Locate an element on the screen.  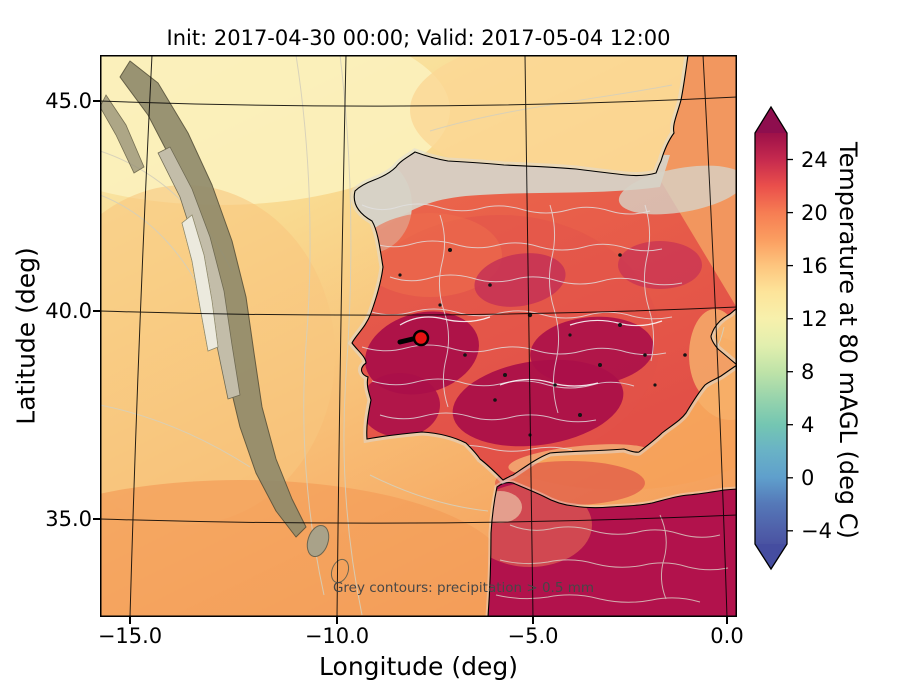
colorbar-over-arrow is located at coordinates (771, 120).